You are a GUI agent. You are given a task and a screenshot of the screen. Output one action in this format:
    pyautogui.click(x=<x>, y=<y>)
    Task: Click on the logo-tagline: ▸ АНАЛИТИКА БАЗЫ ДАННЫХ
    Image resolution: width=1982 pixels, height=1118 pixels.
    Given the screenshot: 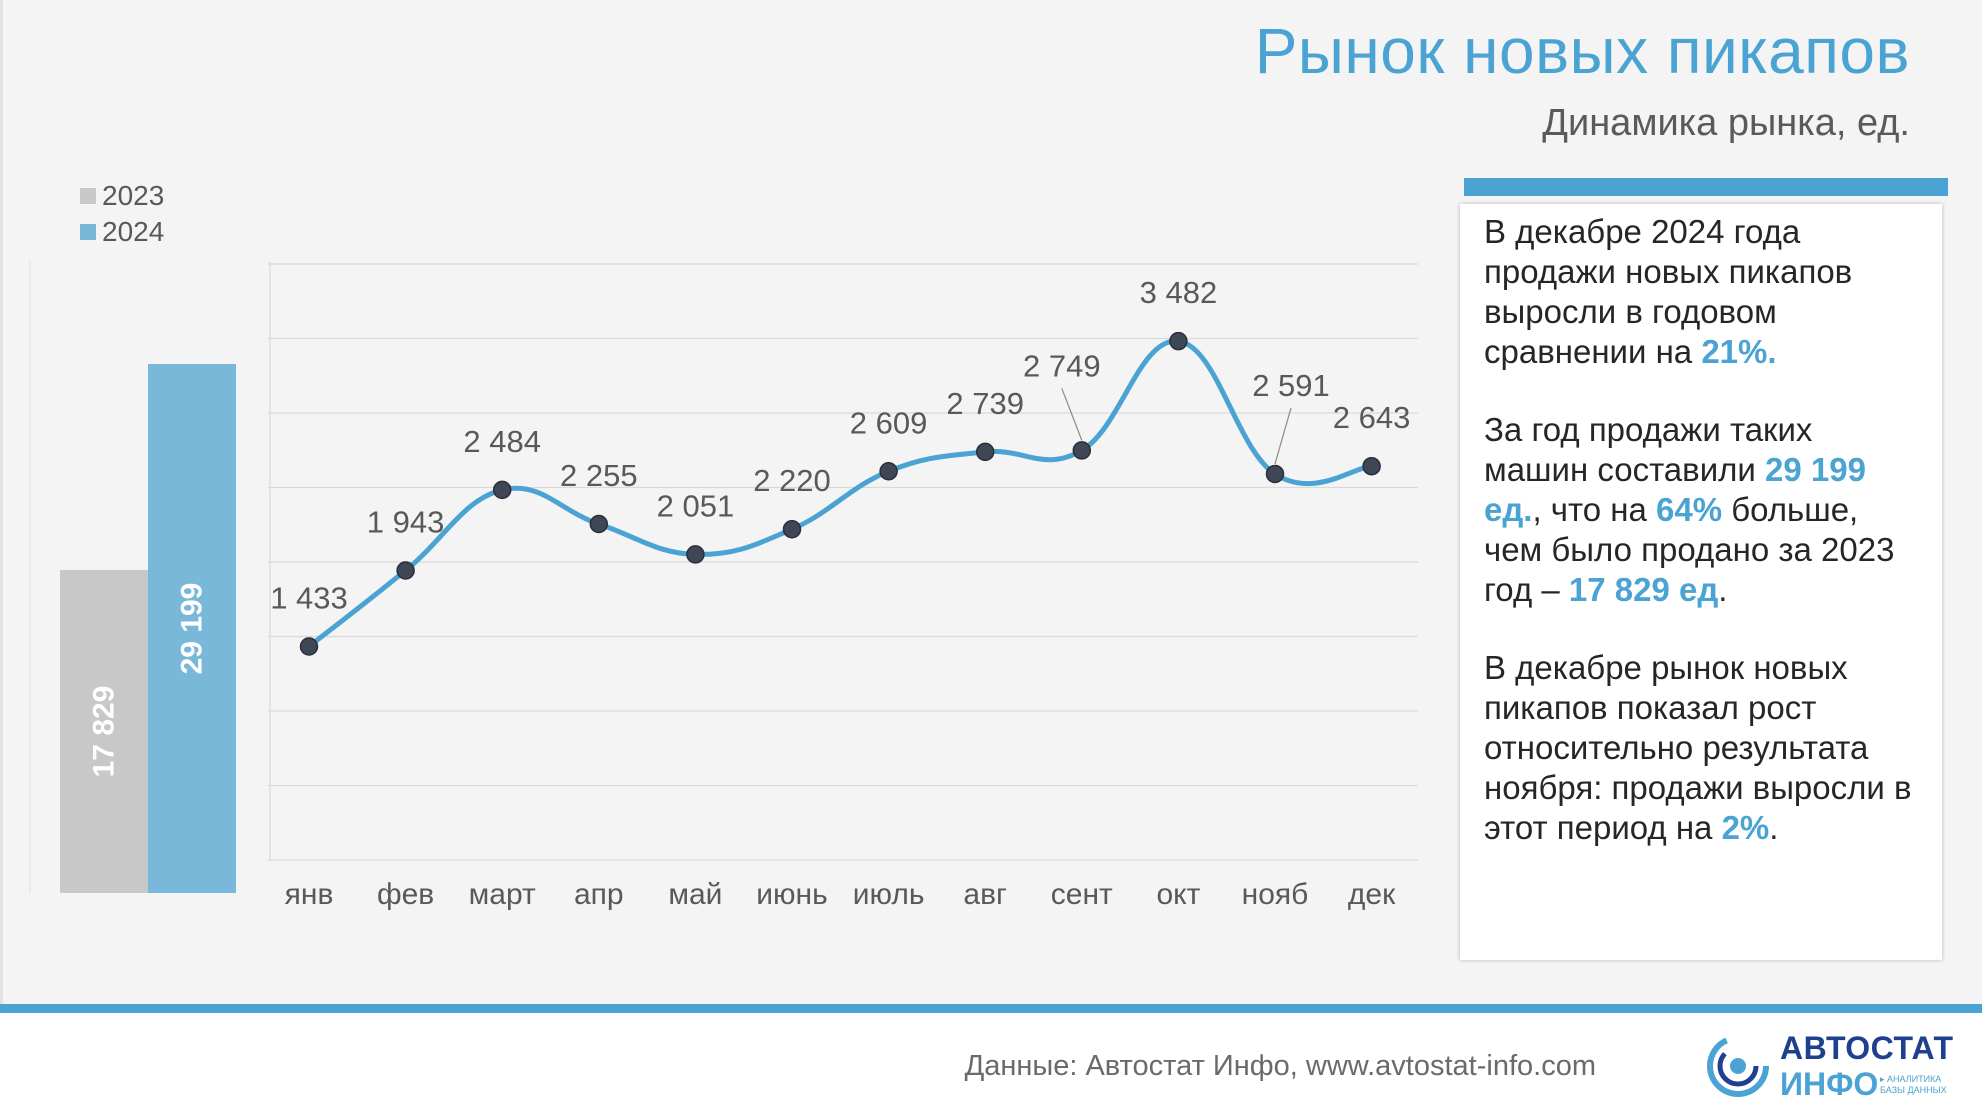 What is the action you would take?
    pyautogui.click(x=1913, y=1085)
    